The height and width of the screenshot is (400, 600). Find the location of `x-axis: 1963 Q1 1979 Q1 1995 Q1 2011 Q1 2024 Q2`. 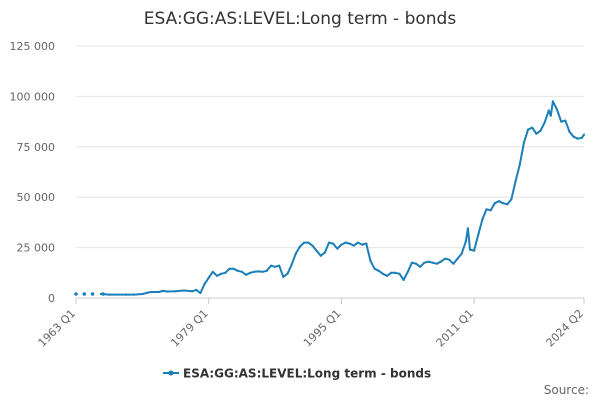

x-axis: 1963 Q1 1979 Q1 1995 Q1 2011 Q1 2024 Q2 is located at coordinates (311, 324).